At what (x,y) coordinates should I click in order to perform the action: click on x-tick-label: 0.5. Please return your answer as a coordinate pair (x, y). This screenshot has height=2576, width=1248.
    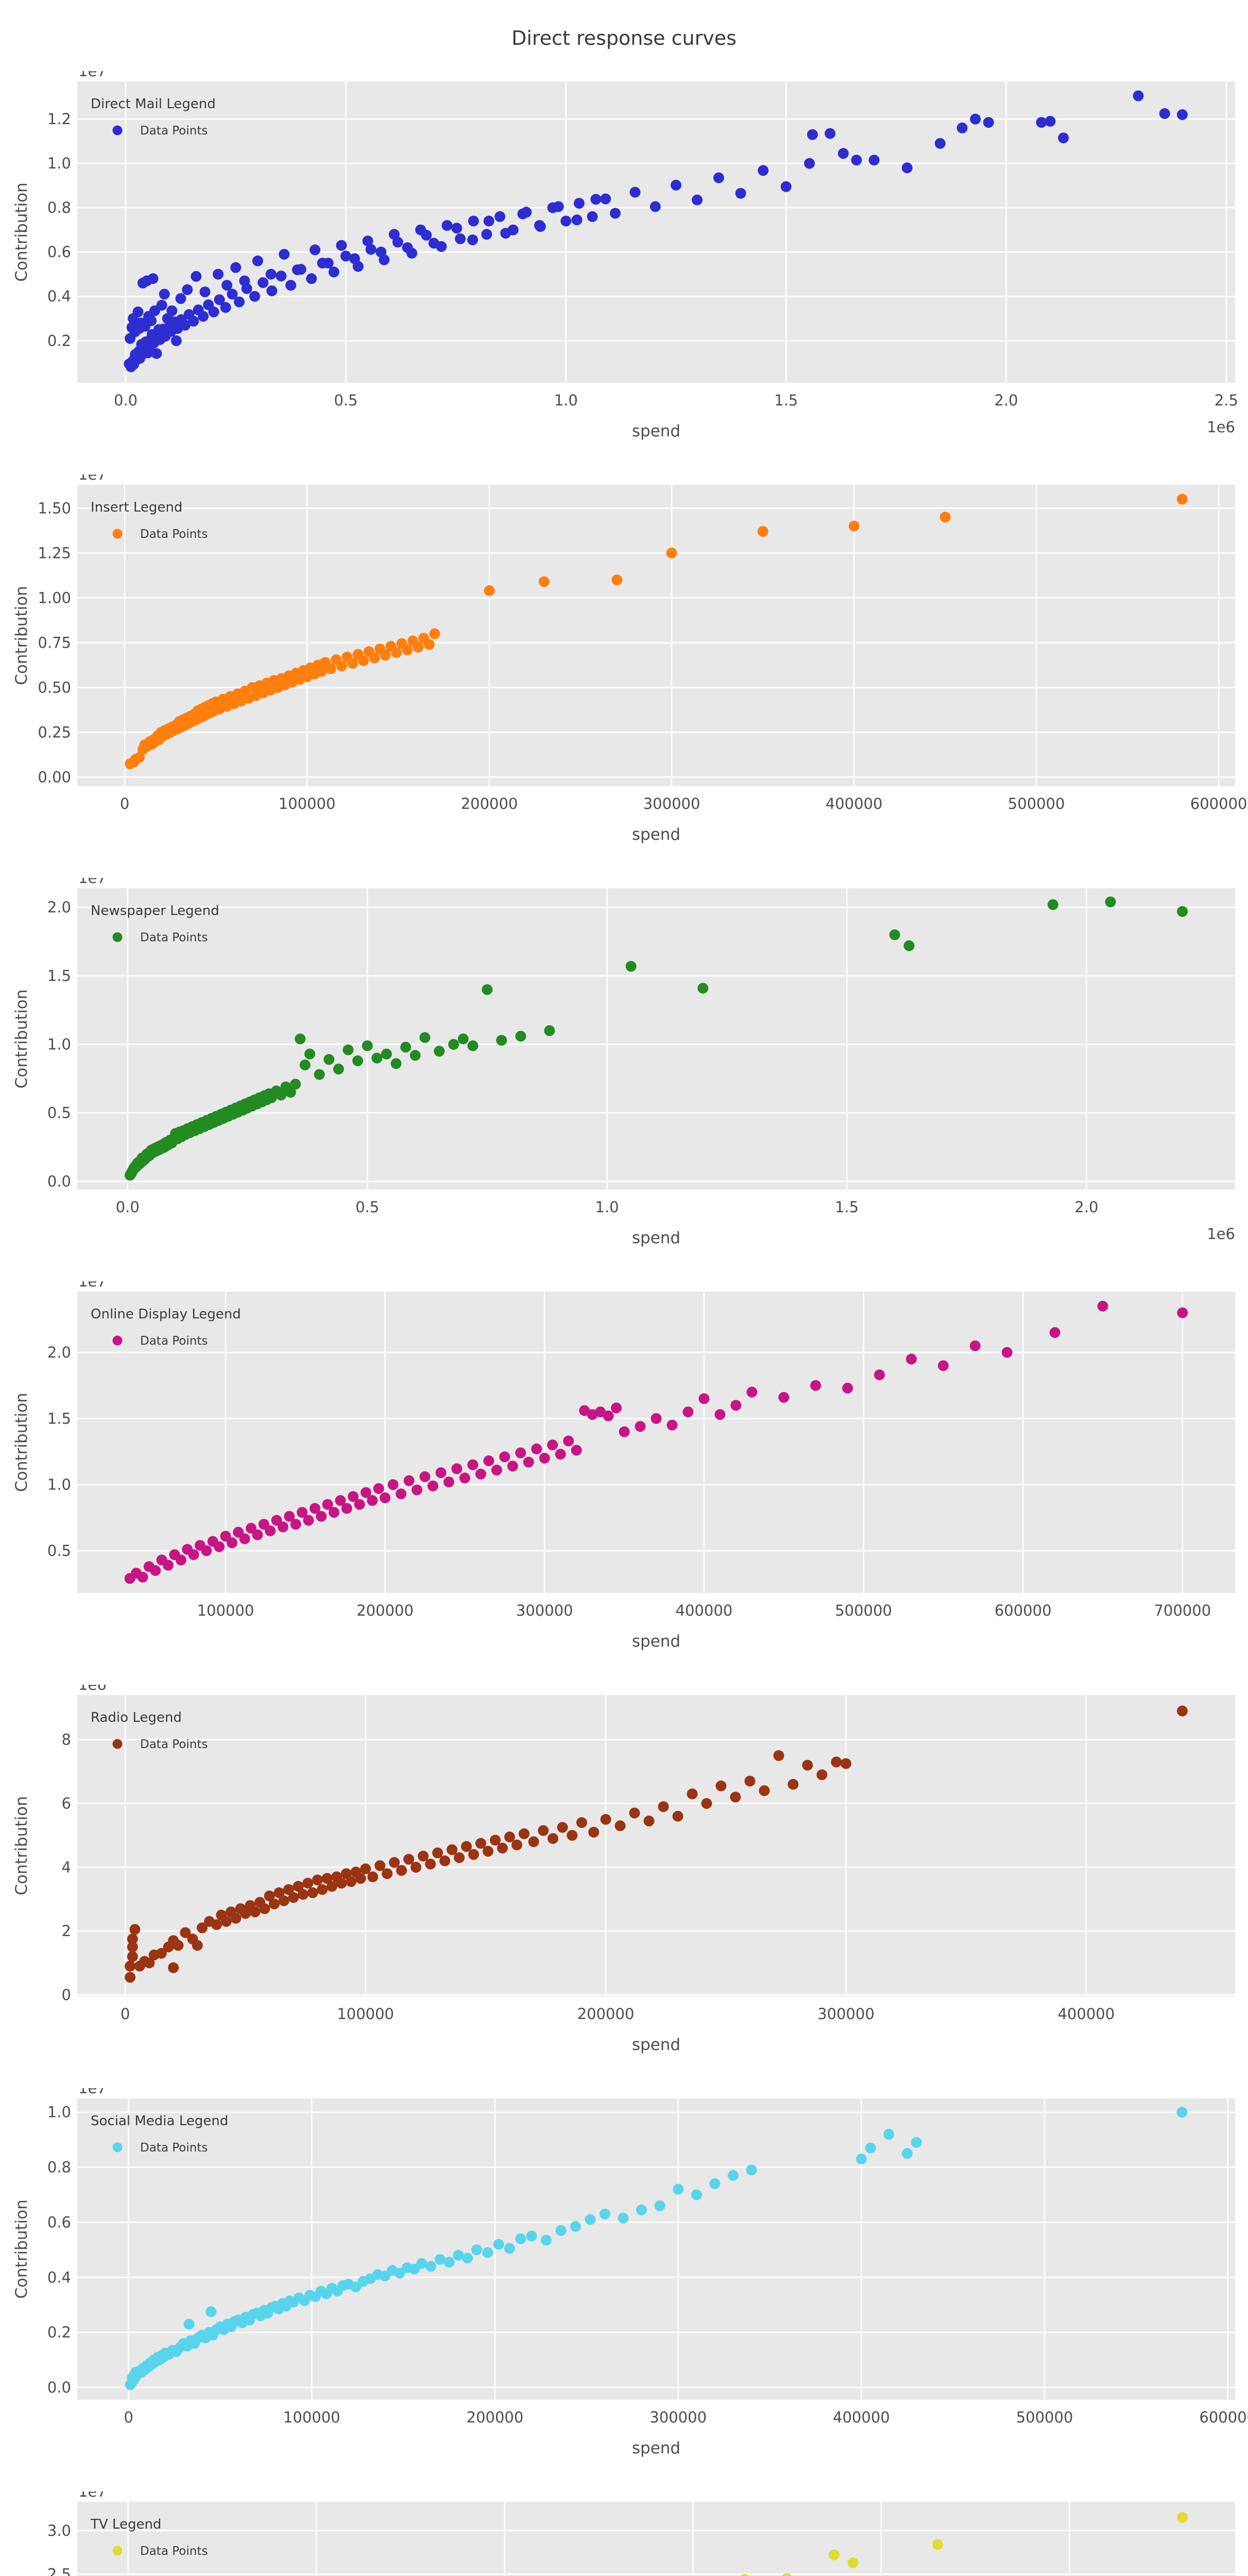
    Looking at the image, I should click on (367, 1207).